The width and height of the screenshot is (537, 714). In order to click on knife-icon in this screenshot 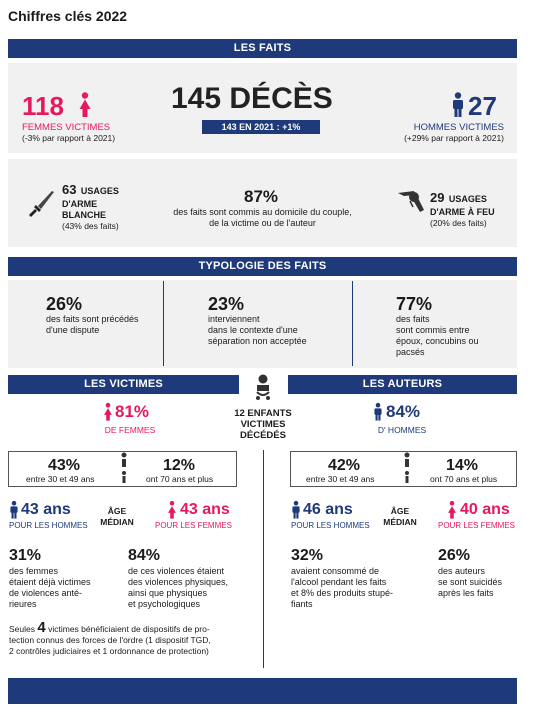, I will do `click(41, 203)`.